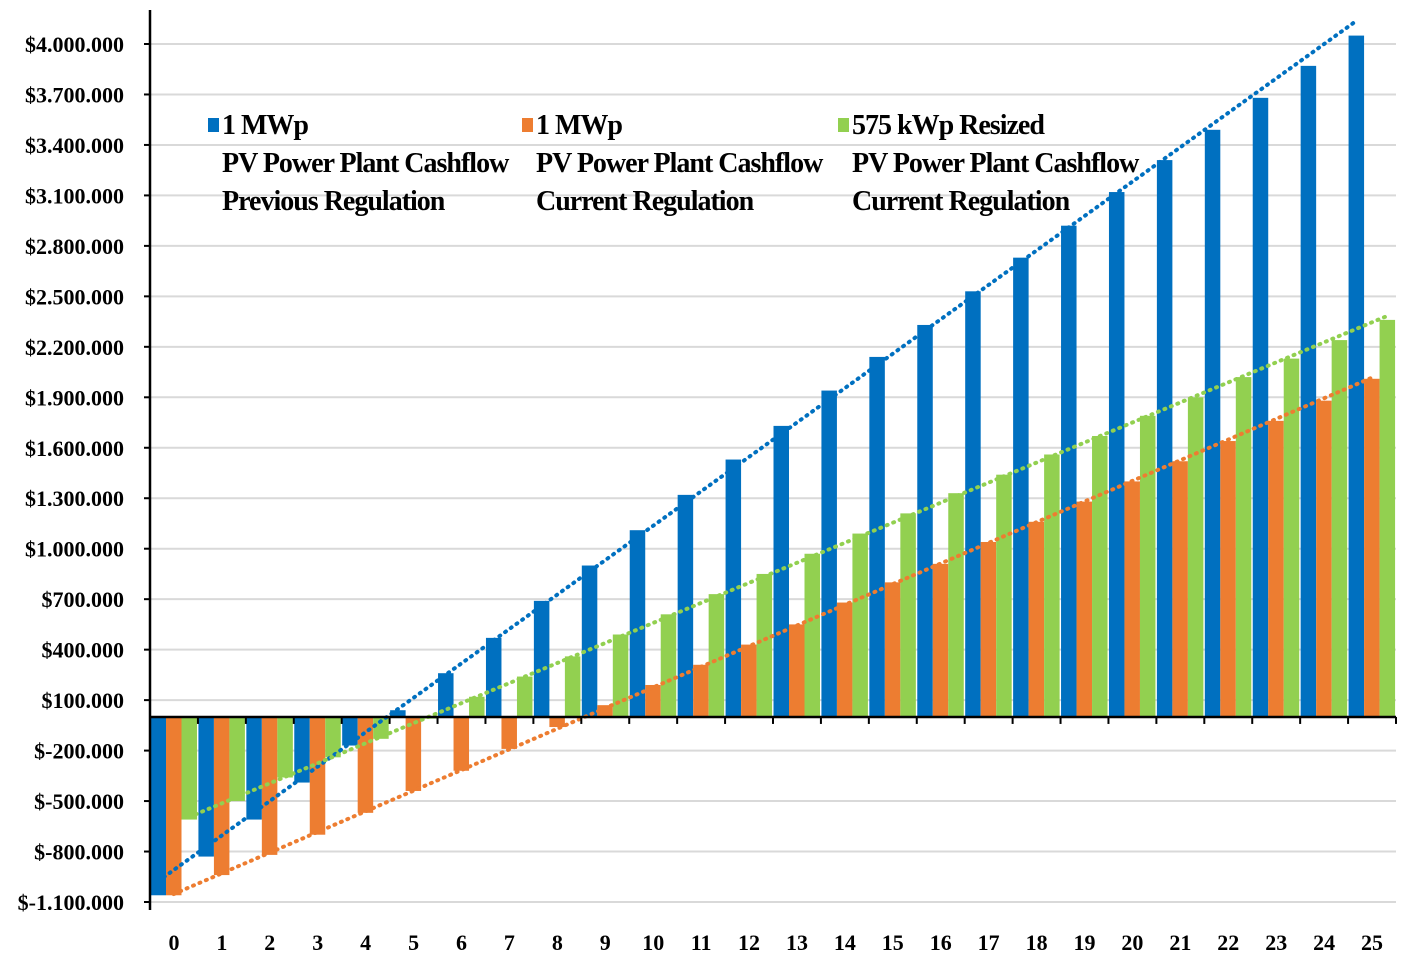  I want to click on legend-label-line: 1 MWp, so click(265, 125).